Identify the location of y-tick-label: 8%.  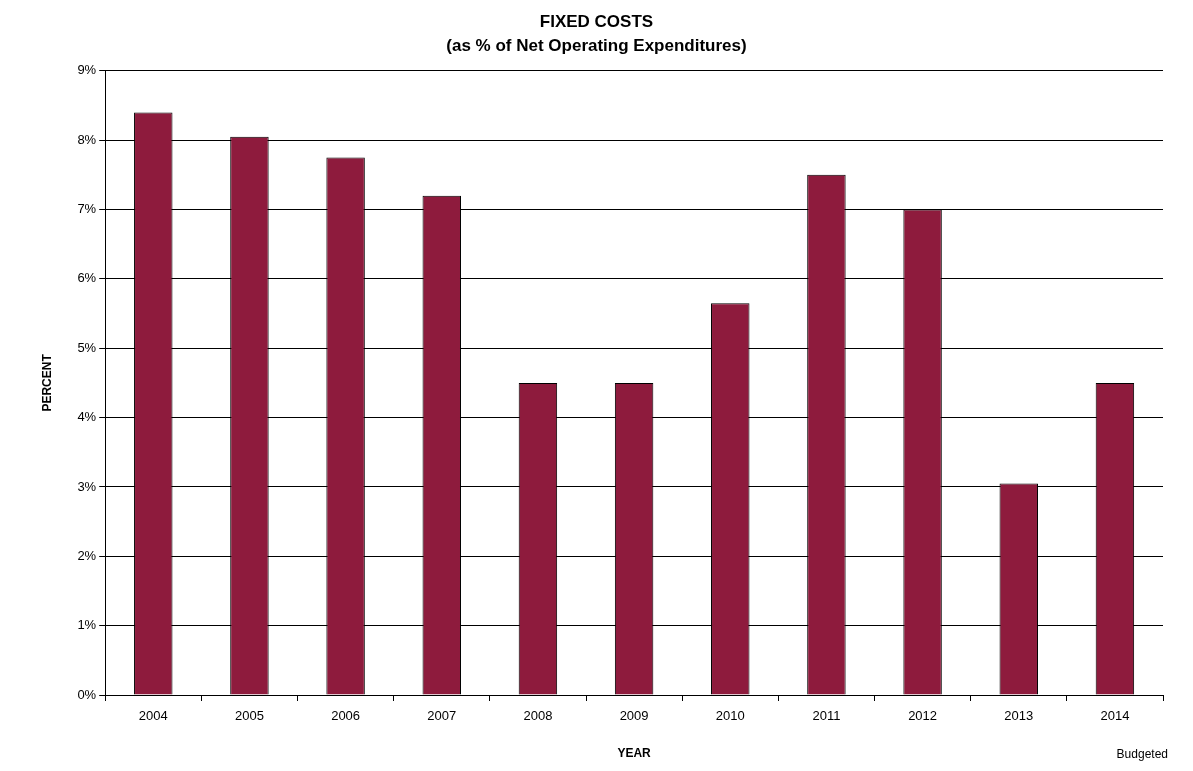
(87, 139).